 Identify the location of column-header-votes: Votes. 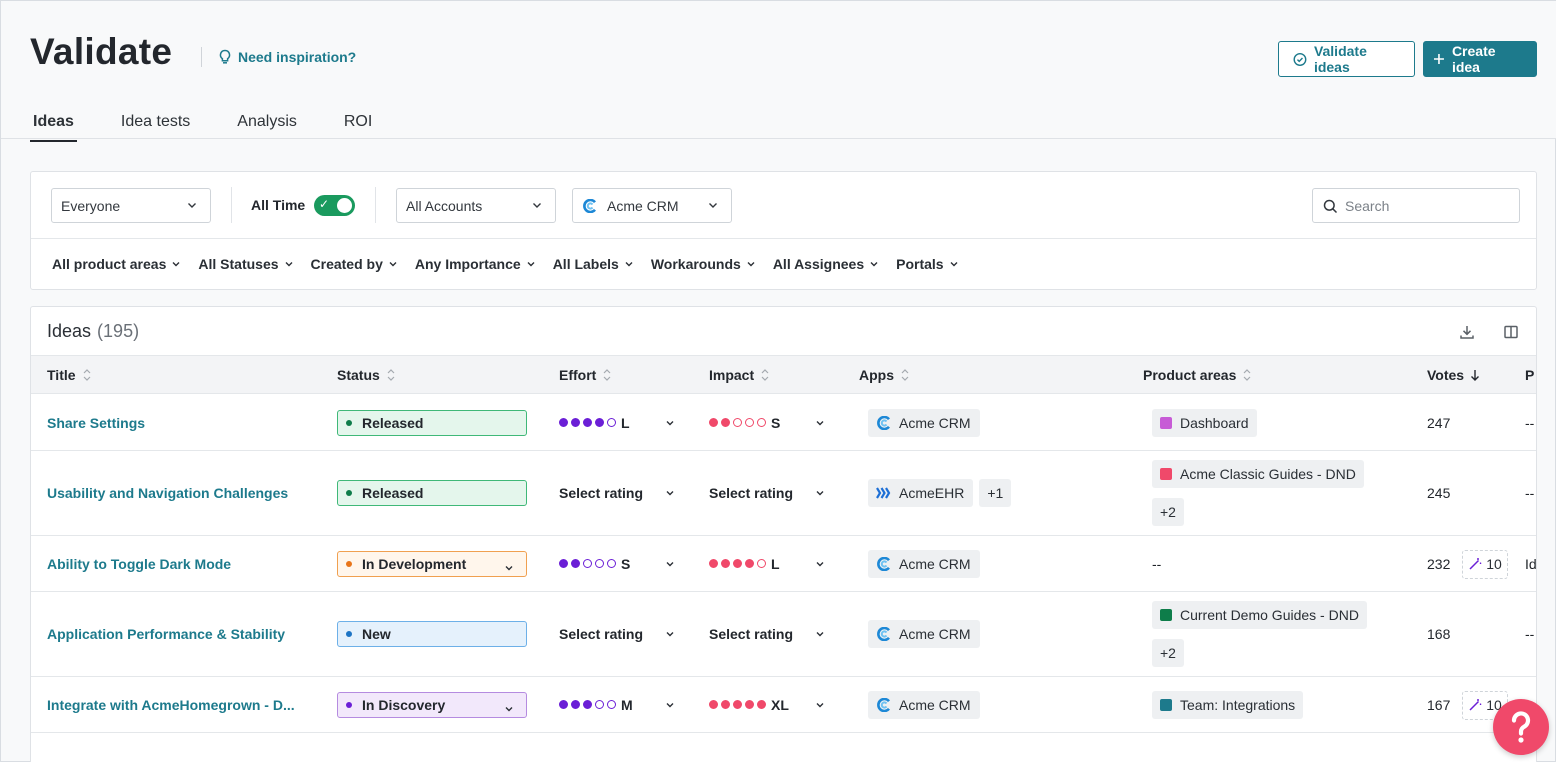
(1453, 375).